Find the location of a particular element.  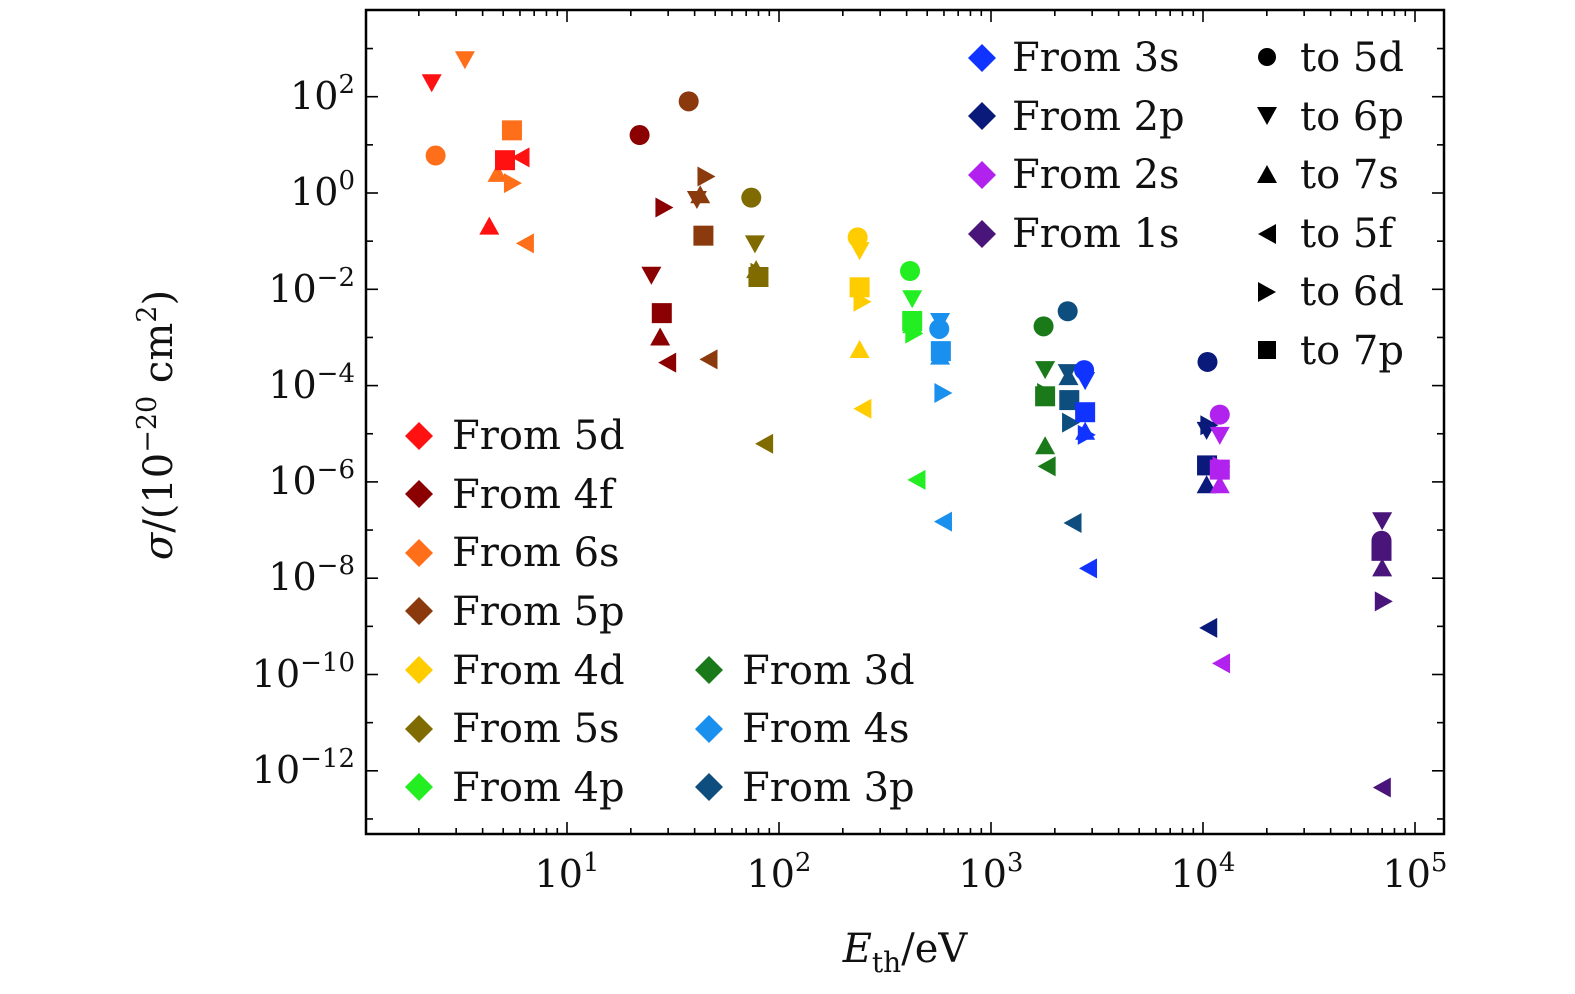

legend-item-from-2s: From 2s is located at coordinates (1074, 175).